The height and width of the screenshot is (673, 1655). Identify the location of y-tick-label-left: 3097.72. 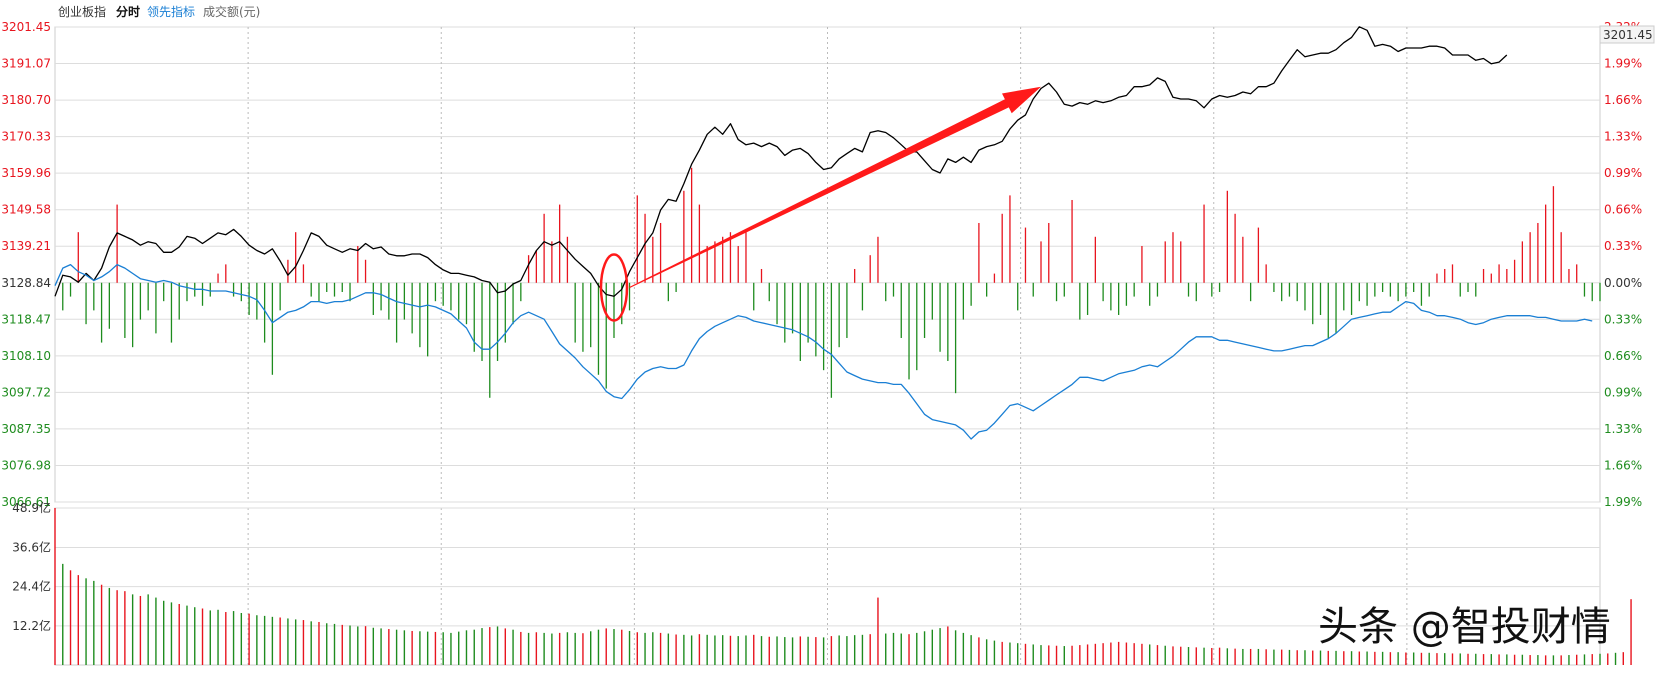
(26, 392).